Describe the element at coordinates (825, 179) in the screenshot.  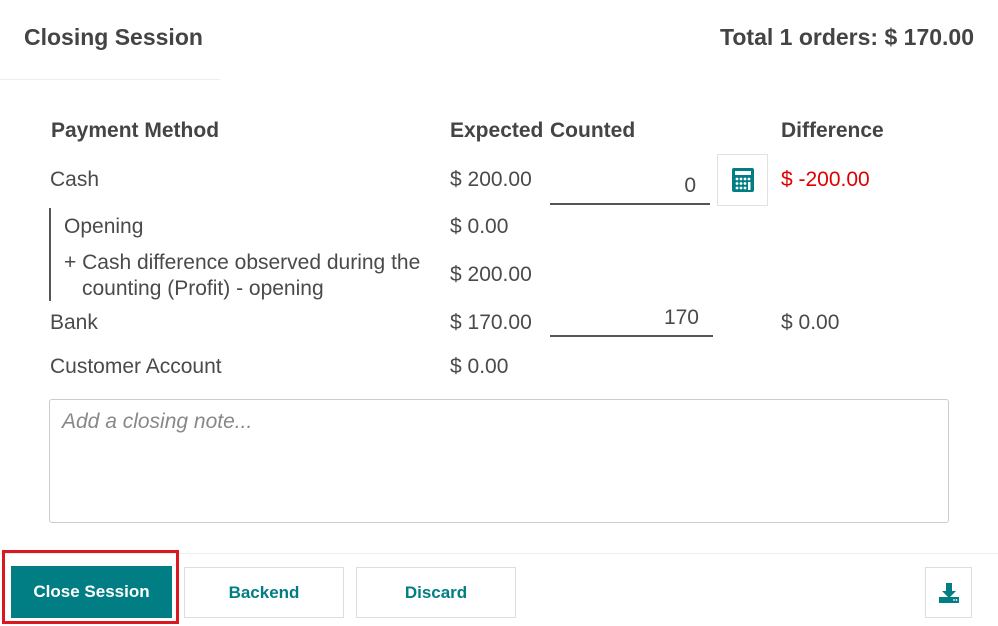
I see `cash-difference: $ -200.00` at that location.